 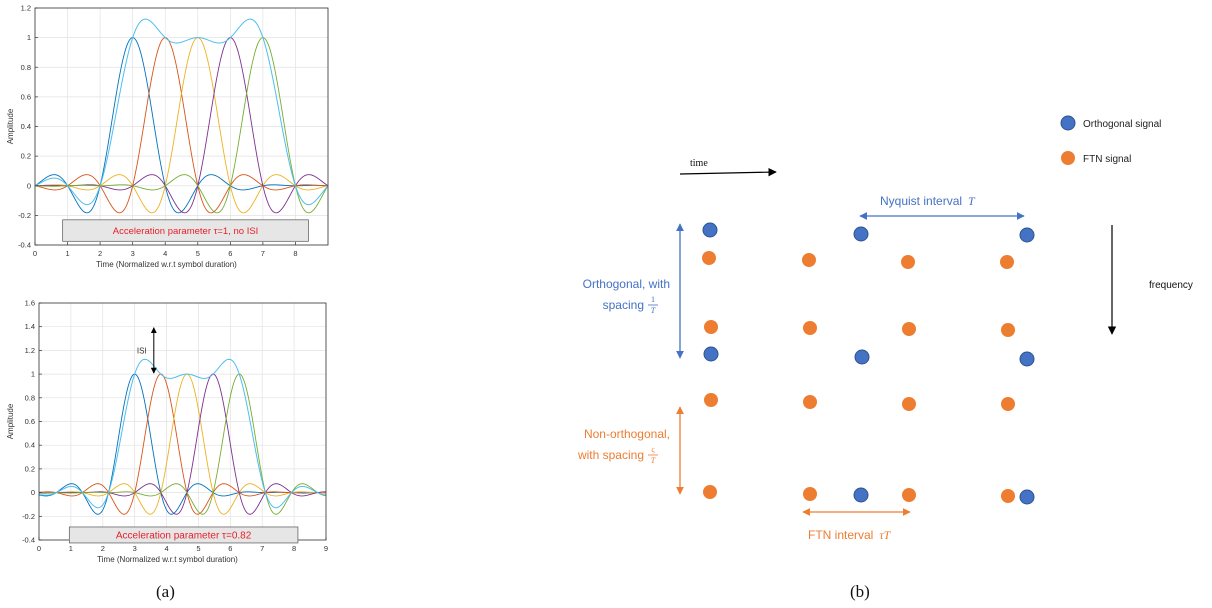 What do you see at coordinates (653, 449) in the screenshot?
I see `fraction-zeta-numerator: ς` at bounding box center [653, 449].